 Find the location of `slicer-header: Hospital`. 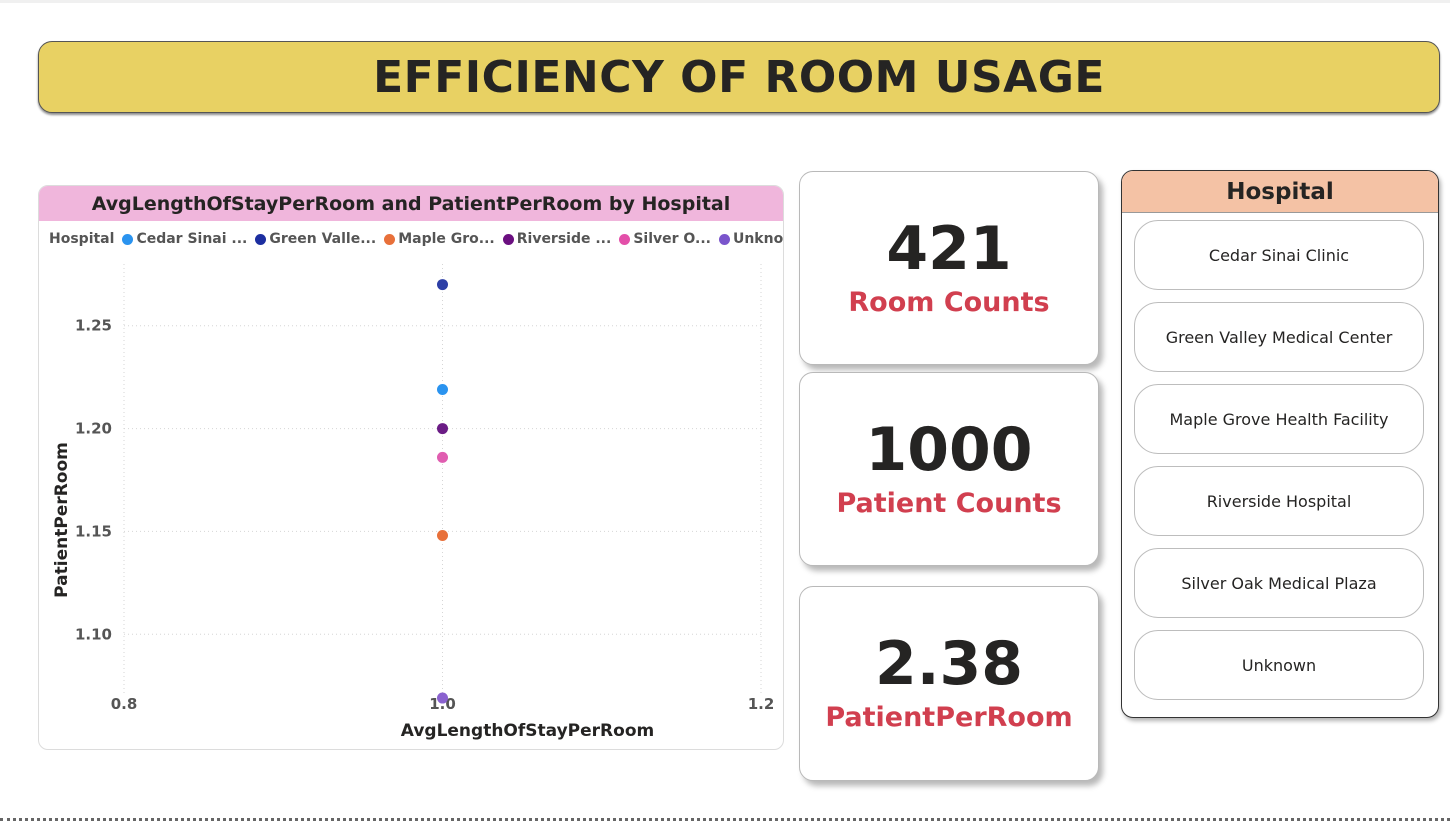

slicer-header: Hospital is located at coordinates (1280, 192).